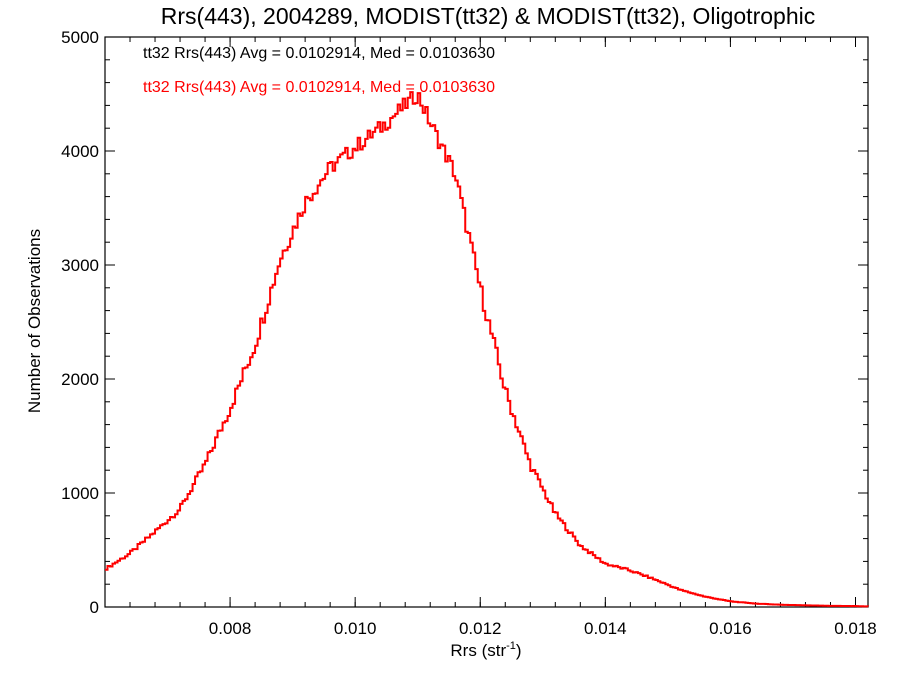  Describe the element at coordinates (230, 628) in the screenshot. I see `x-tick-label: 0.008` at that location.